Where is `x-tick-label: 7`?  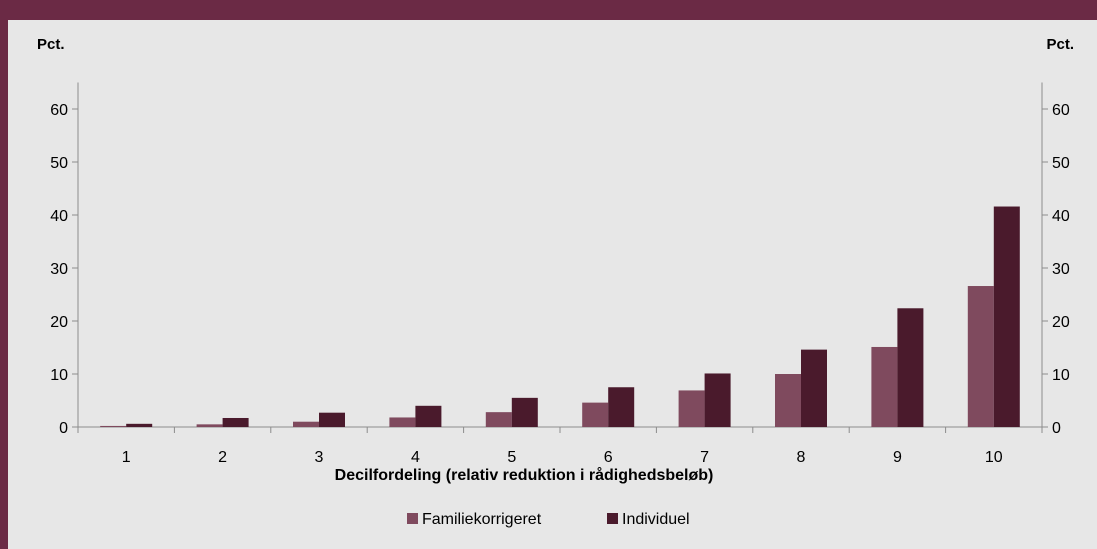 x-tick-label: 7 is located at coordinates (704, 457).